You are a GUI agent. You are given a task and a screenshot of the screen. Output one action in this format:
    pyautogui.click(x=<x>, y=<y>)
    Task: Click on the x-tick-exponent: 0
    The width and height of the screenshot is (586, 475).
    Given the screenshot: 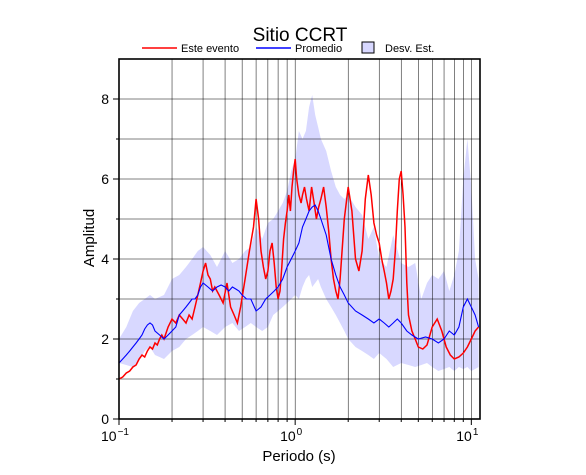 What is the action you would take?
    pyautogui.click(x=300, y=432)
    